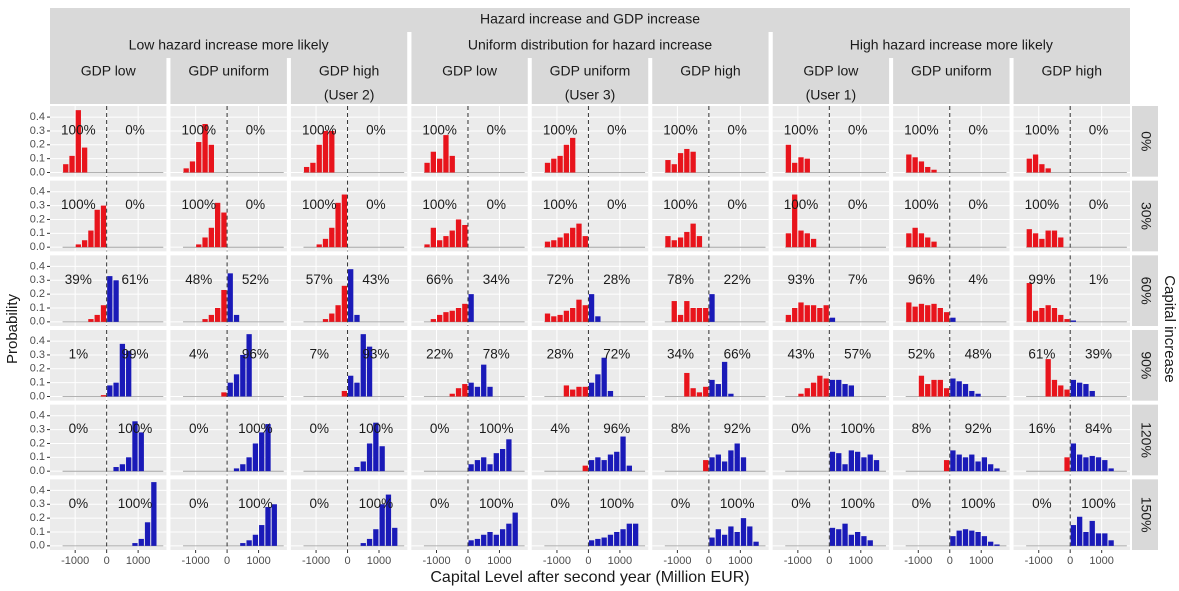 The width and height of the screenshot is (1179, 591). I want to click on share-label: 4%, so click(978, 279).